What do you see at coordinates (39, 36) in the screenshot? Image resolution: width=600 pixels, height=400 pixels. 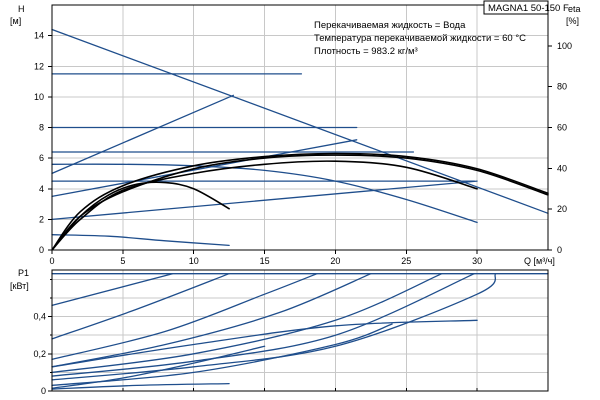 I see `head-y-tick-label: 14` at bounding box center [39, 36].